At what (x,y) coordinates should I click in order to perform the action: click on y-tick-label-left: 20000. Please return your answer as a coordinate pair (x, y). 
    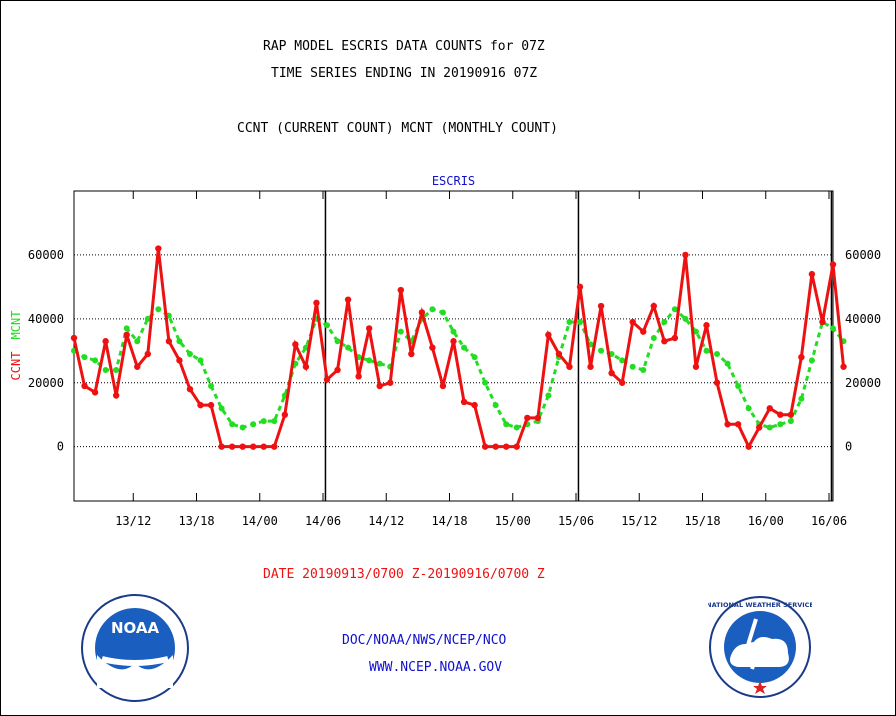
    Looking at the image, I should click on (46, 383).